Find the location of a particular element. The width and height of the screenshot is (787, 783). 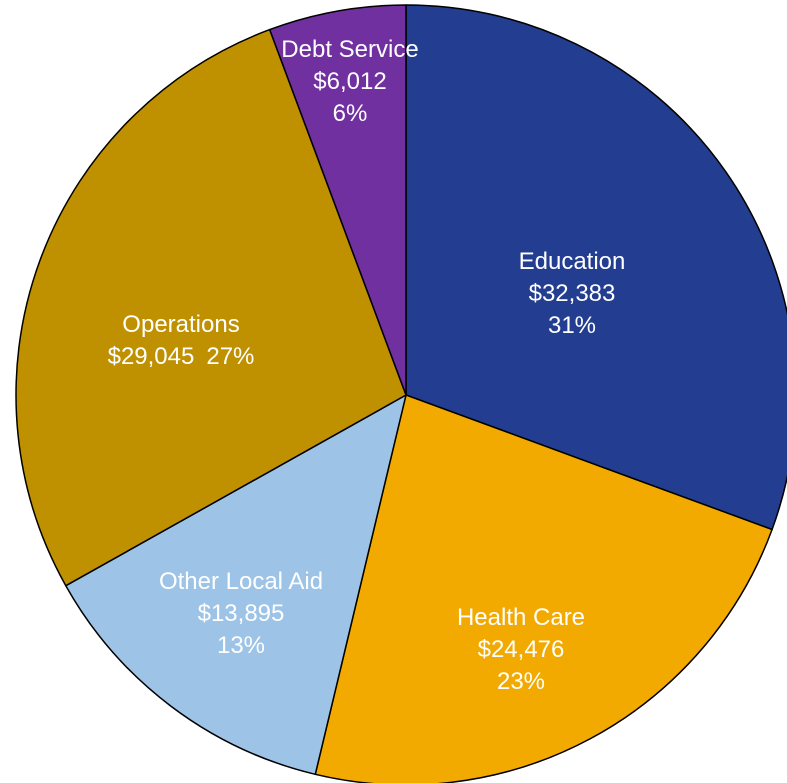

value-label: $13,895 is located at coordinates (241, 613).